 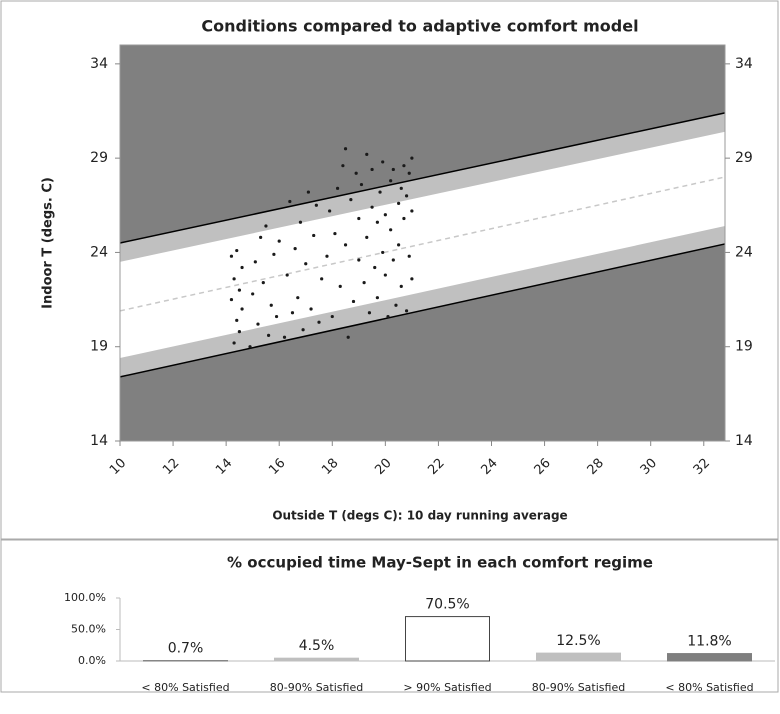 What do you see at coordinates (744, 347) in the screenshot?
I see `y2-tick-label: 19` at bounding box center [744, 347].